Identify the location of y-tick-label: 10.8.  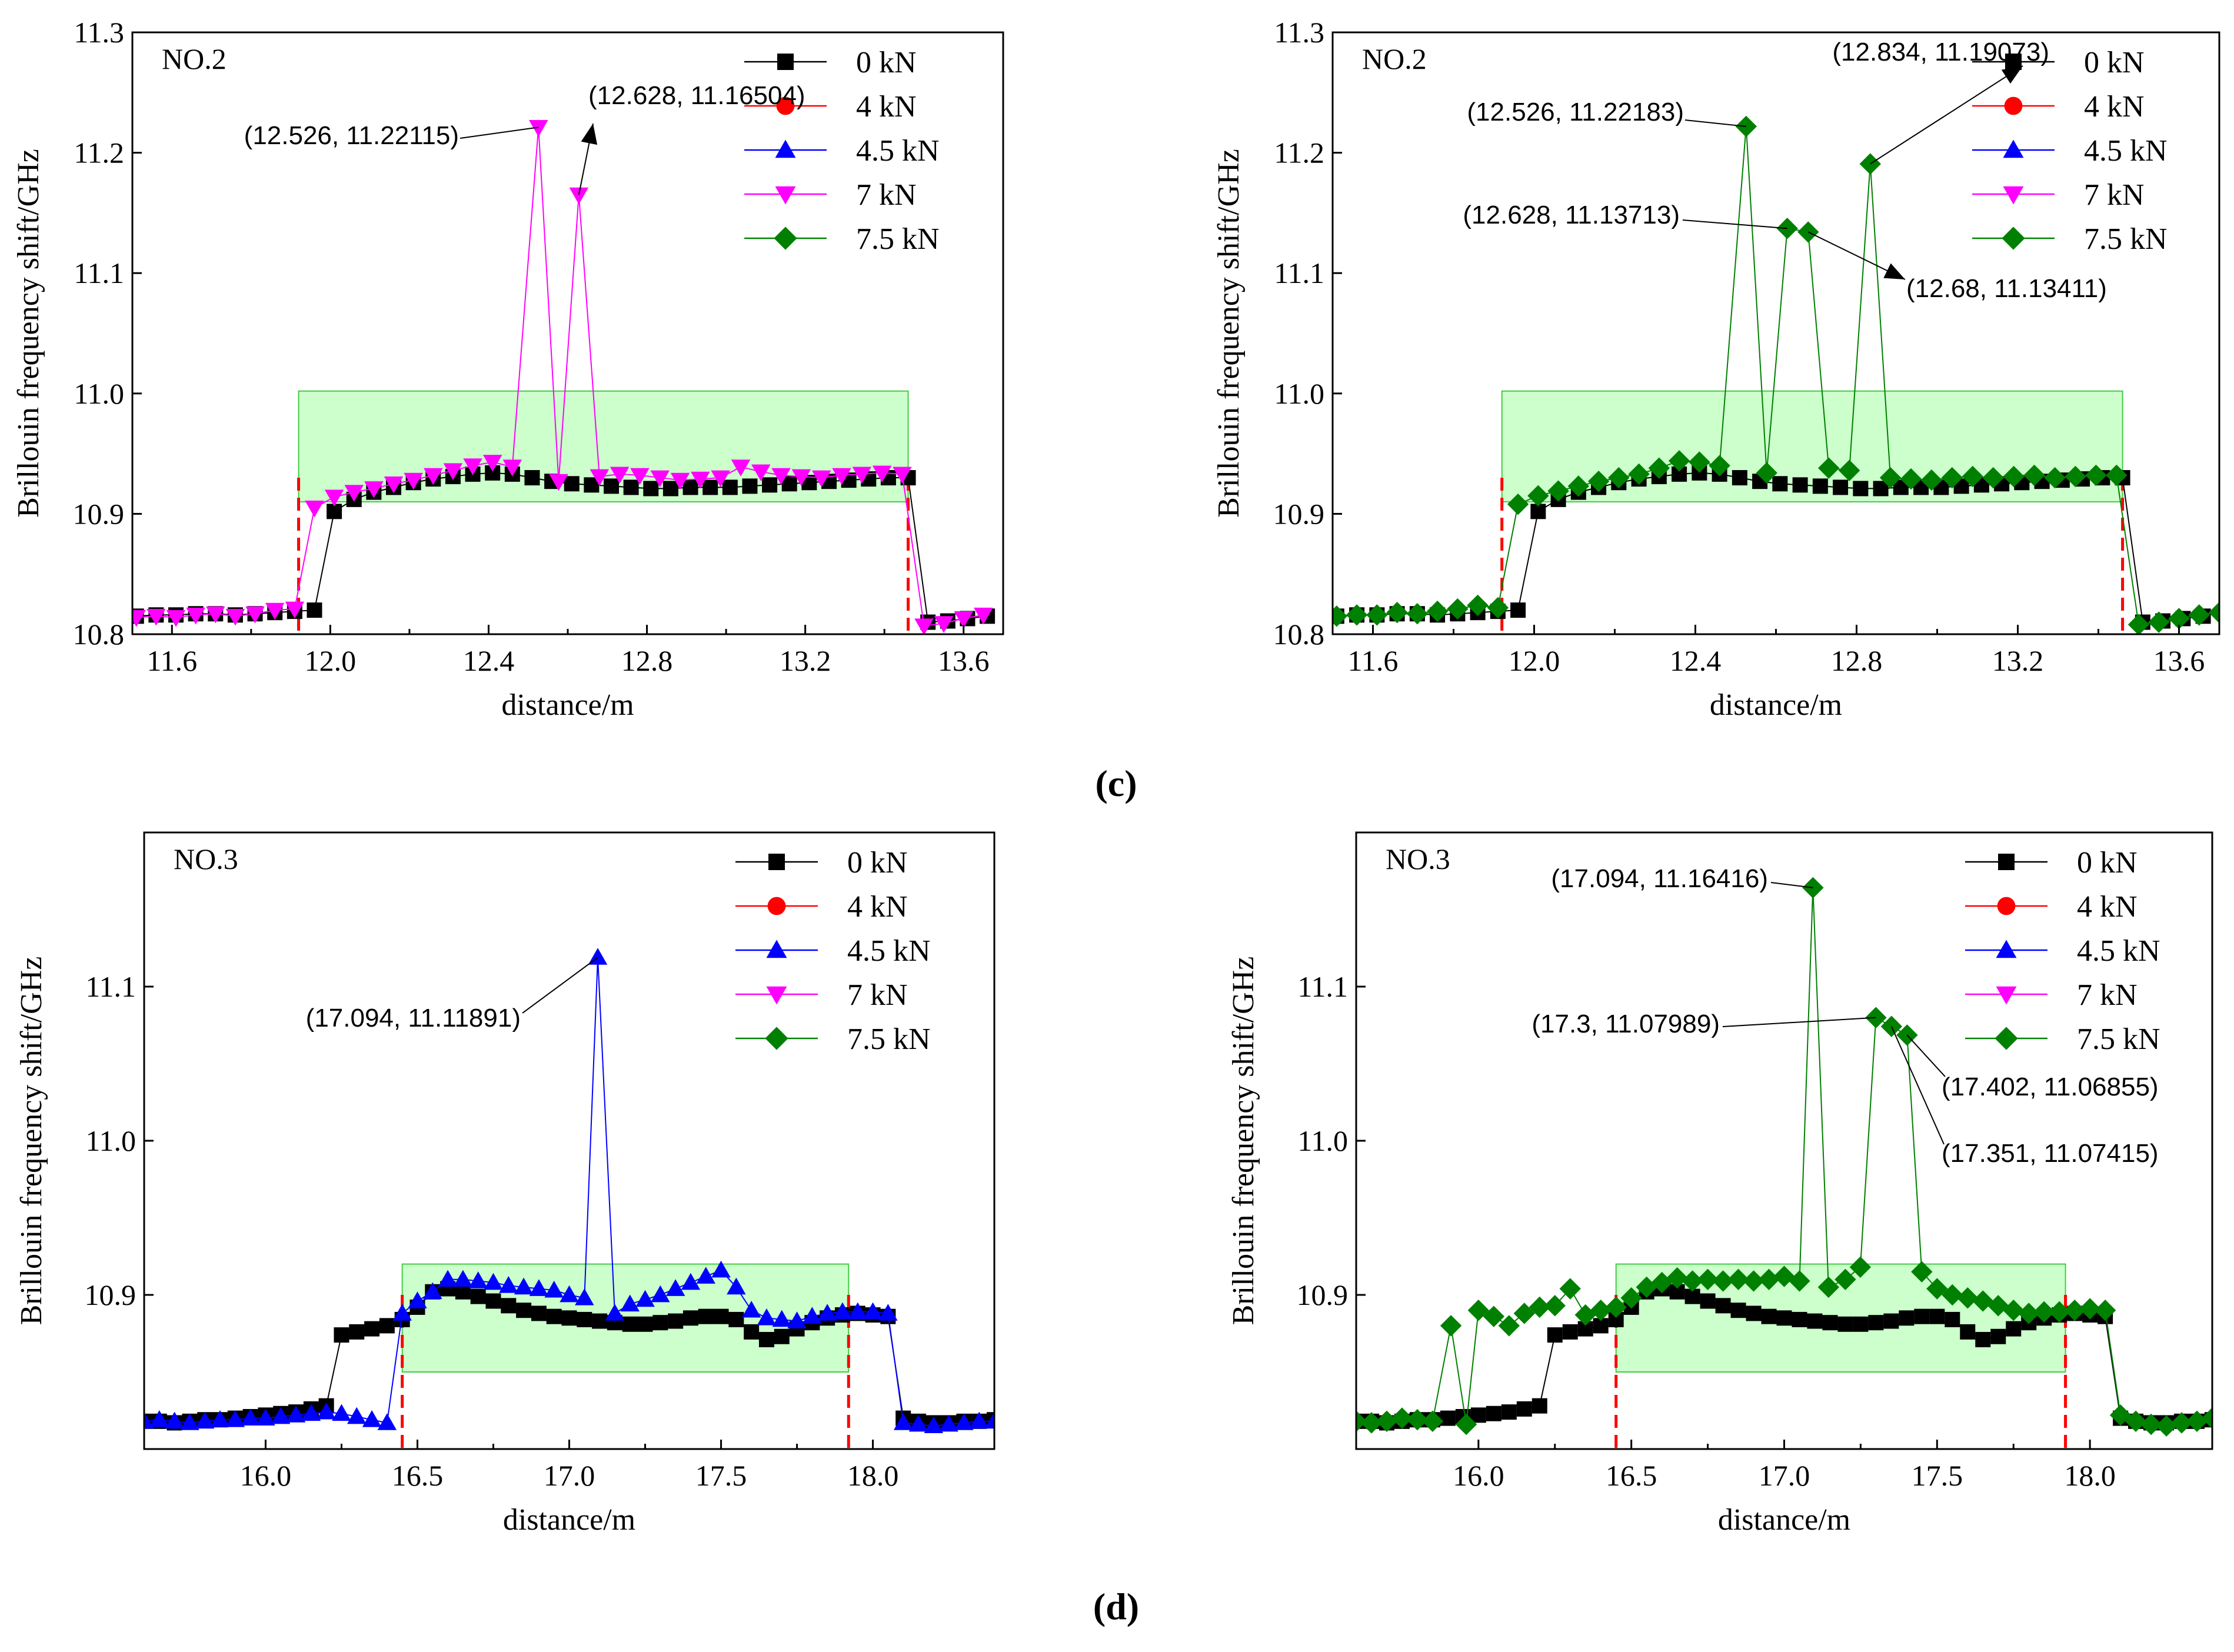
(99, 634).